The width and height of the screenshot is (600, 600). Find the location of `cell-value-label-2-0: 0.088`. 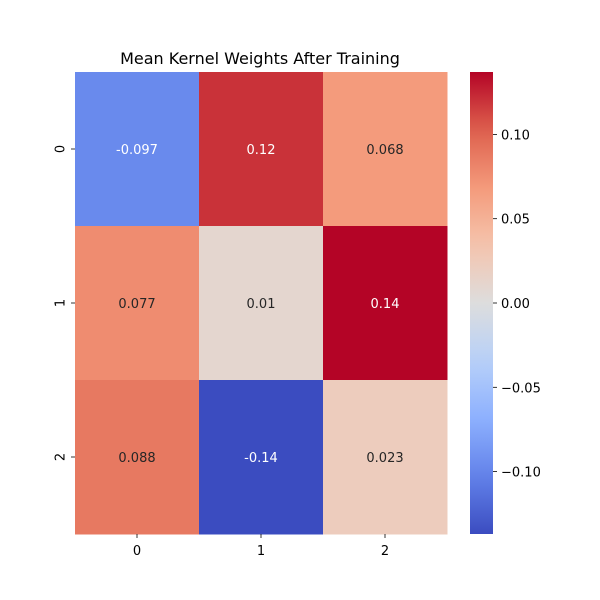

cell-value-label-2-0: 0.088 is located at coordinates (136, 458).